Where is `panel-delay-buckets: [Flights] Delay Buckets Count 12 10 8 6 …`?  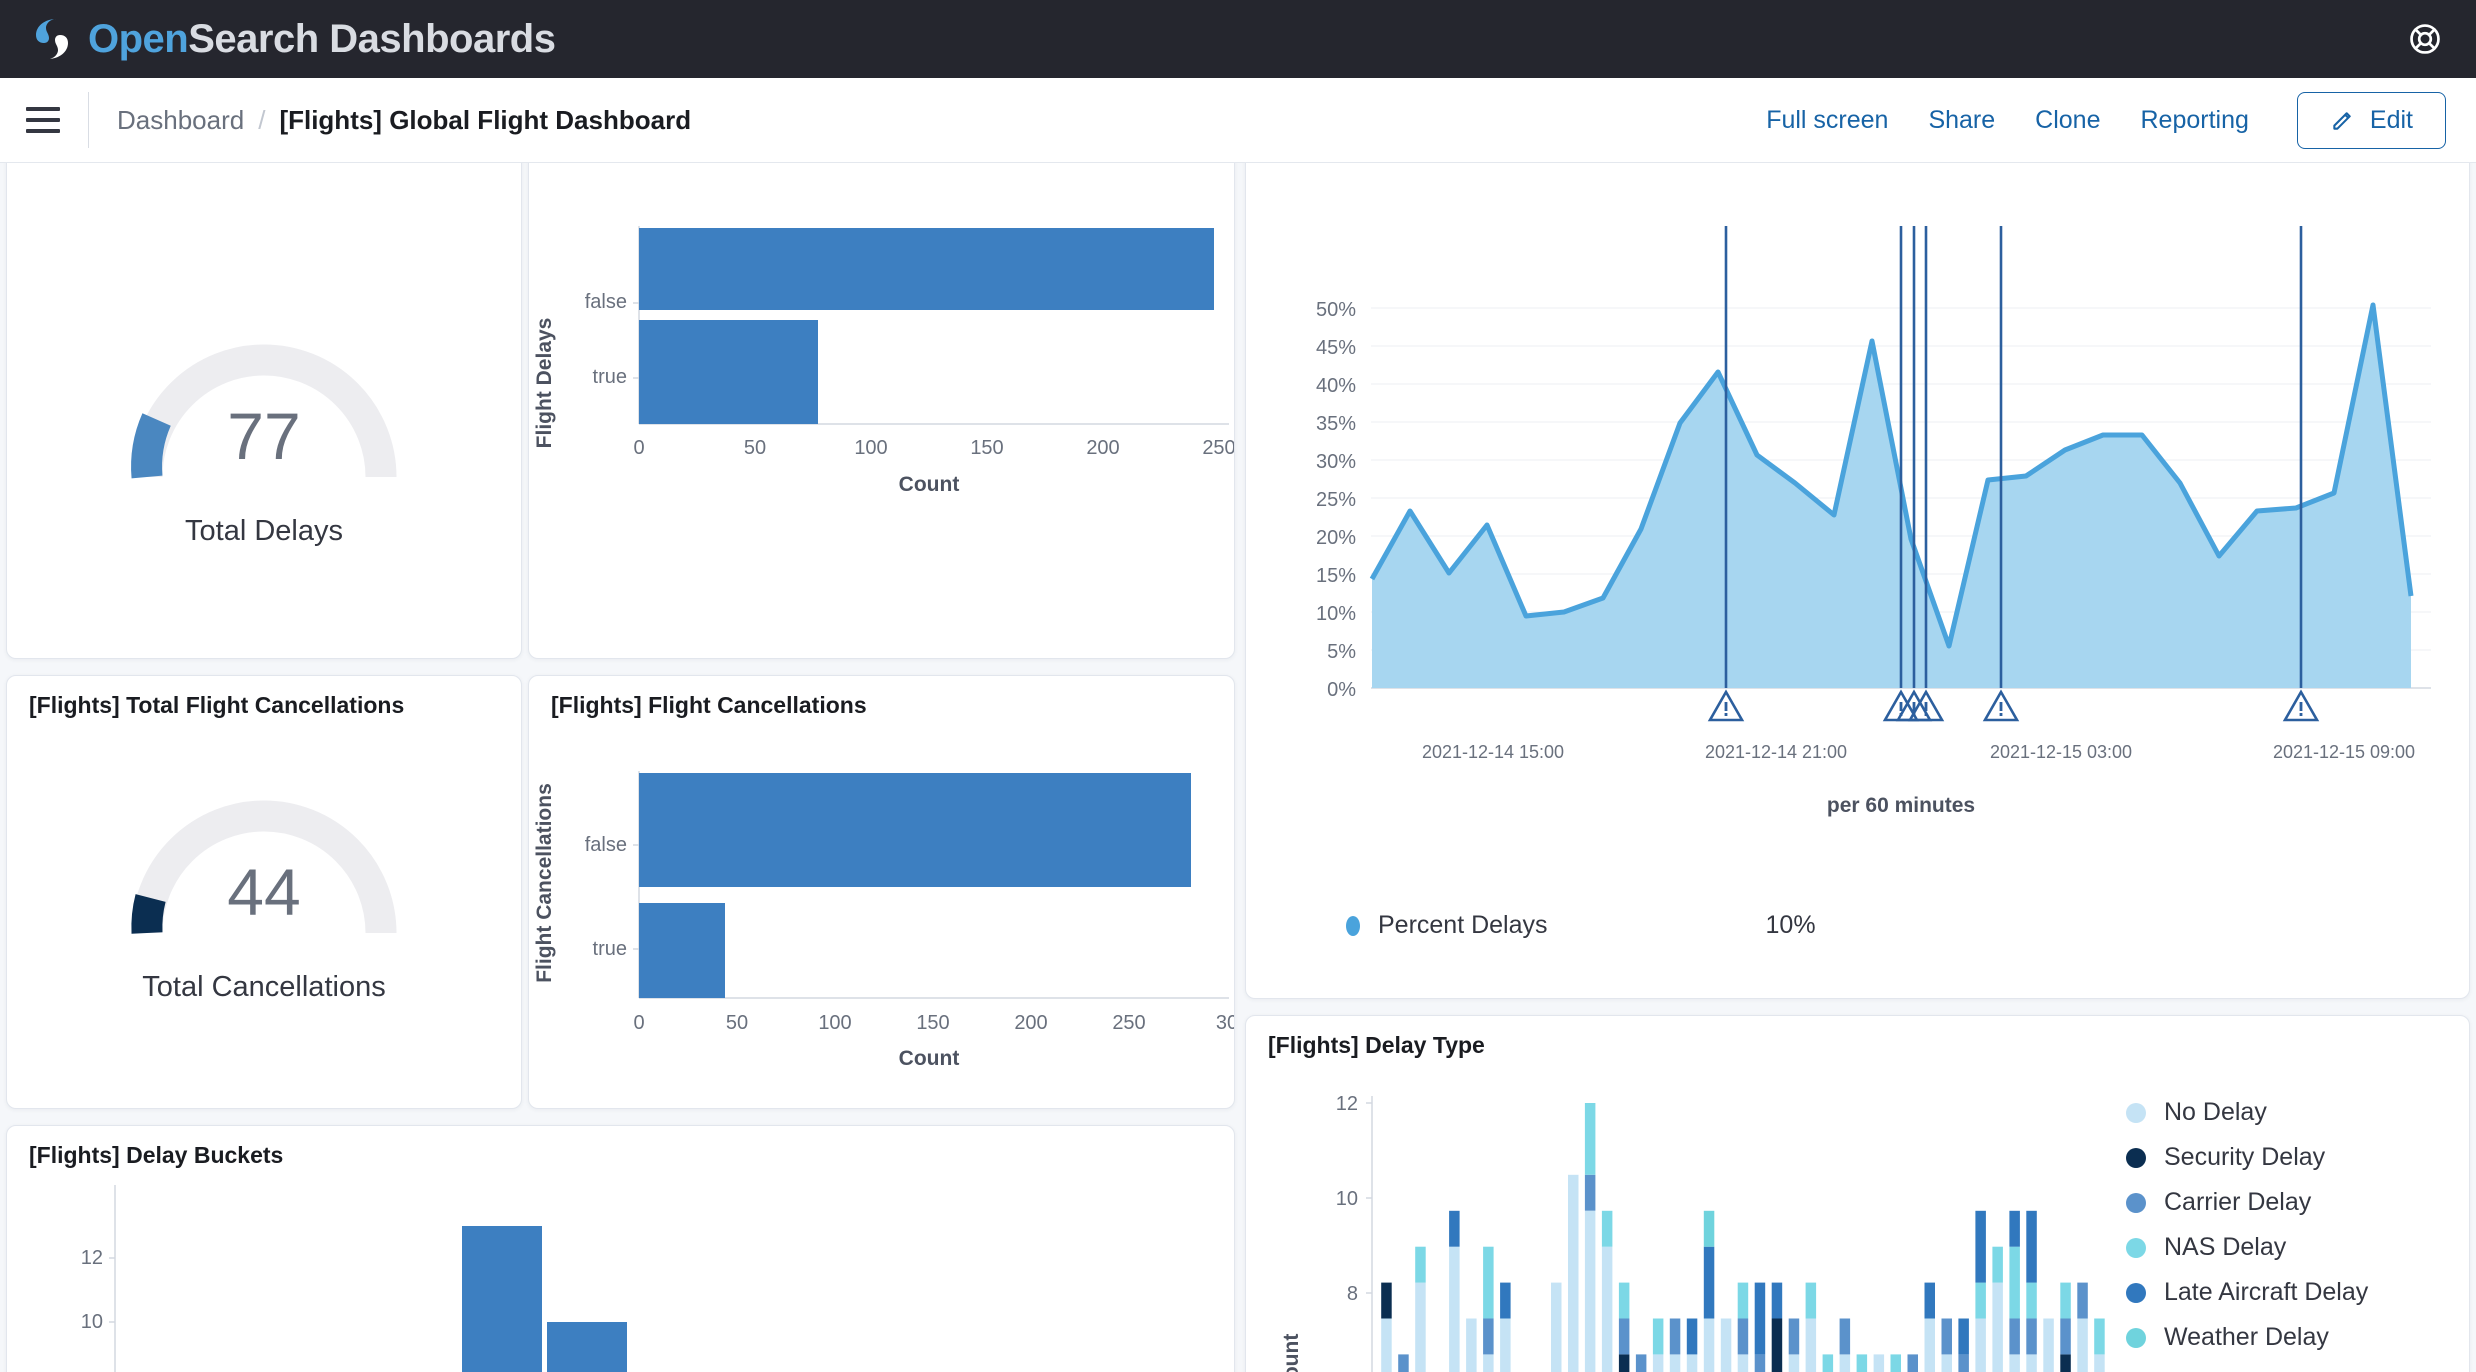
panel-delay-buckets: [Flights] Delay Buckets Count 12 10 8 6 … is located at coordinates (620, 1248).